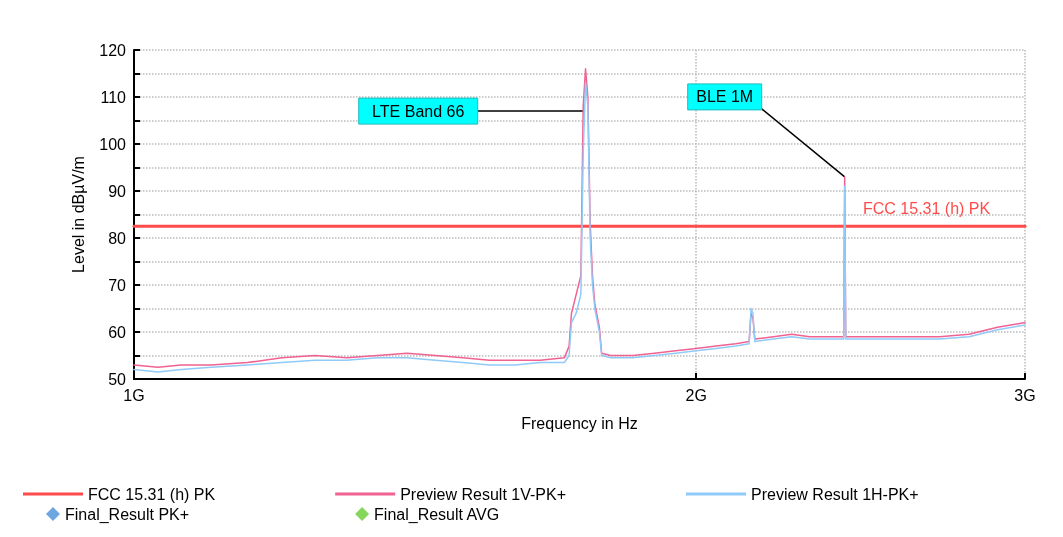  I want to click on legend-label: Preview Result 1H-PK+, so click(835, 494).